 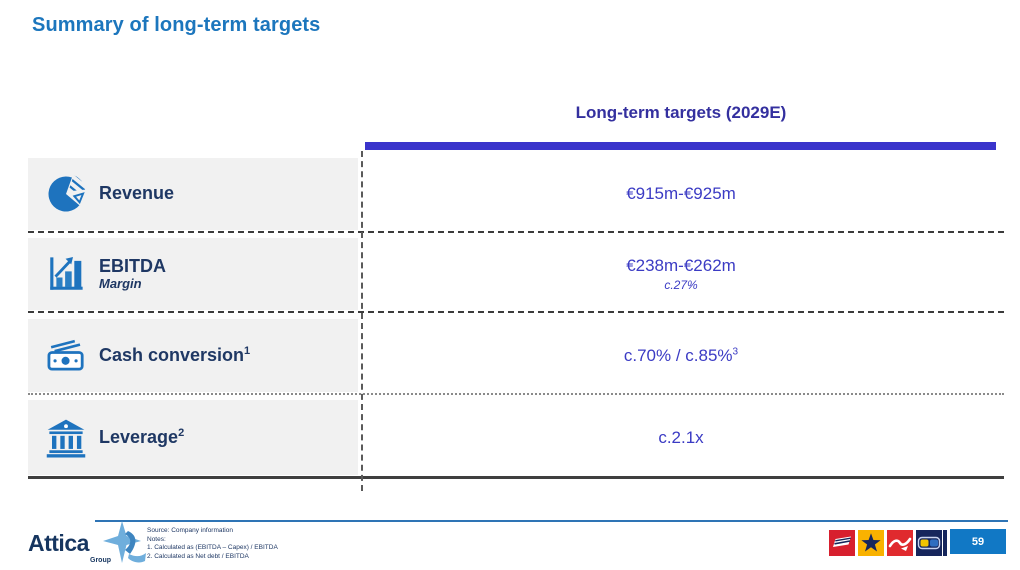 What do you see at coordinates (681, 437) in the screenshot?
I see `row-leverage-value: c.2.1x` at bounding box center [681, 437].